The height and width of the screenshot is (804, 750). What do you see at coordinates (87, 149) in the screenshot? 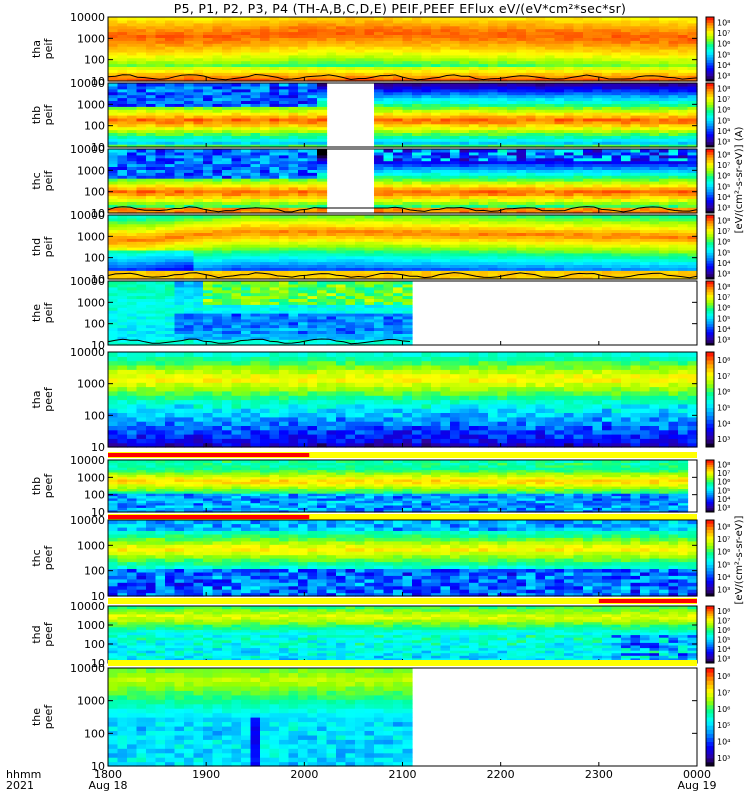
I see `y-tick-label: 10000` at bounding box center [87, 149].